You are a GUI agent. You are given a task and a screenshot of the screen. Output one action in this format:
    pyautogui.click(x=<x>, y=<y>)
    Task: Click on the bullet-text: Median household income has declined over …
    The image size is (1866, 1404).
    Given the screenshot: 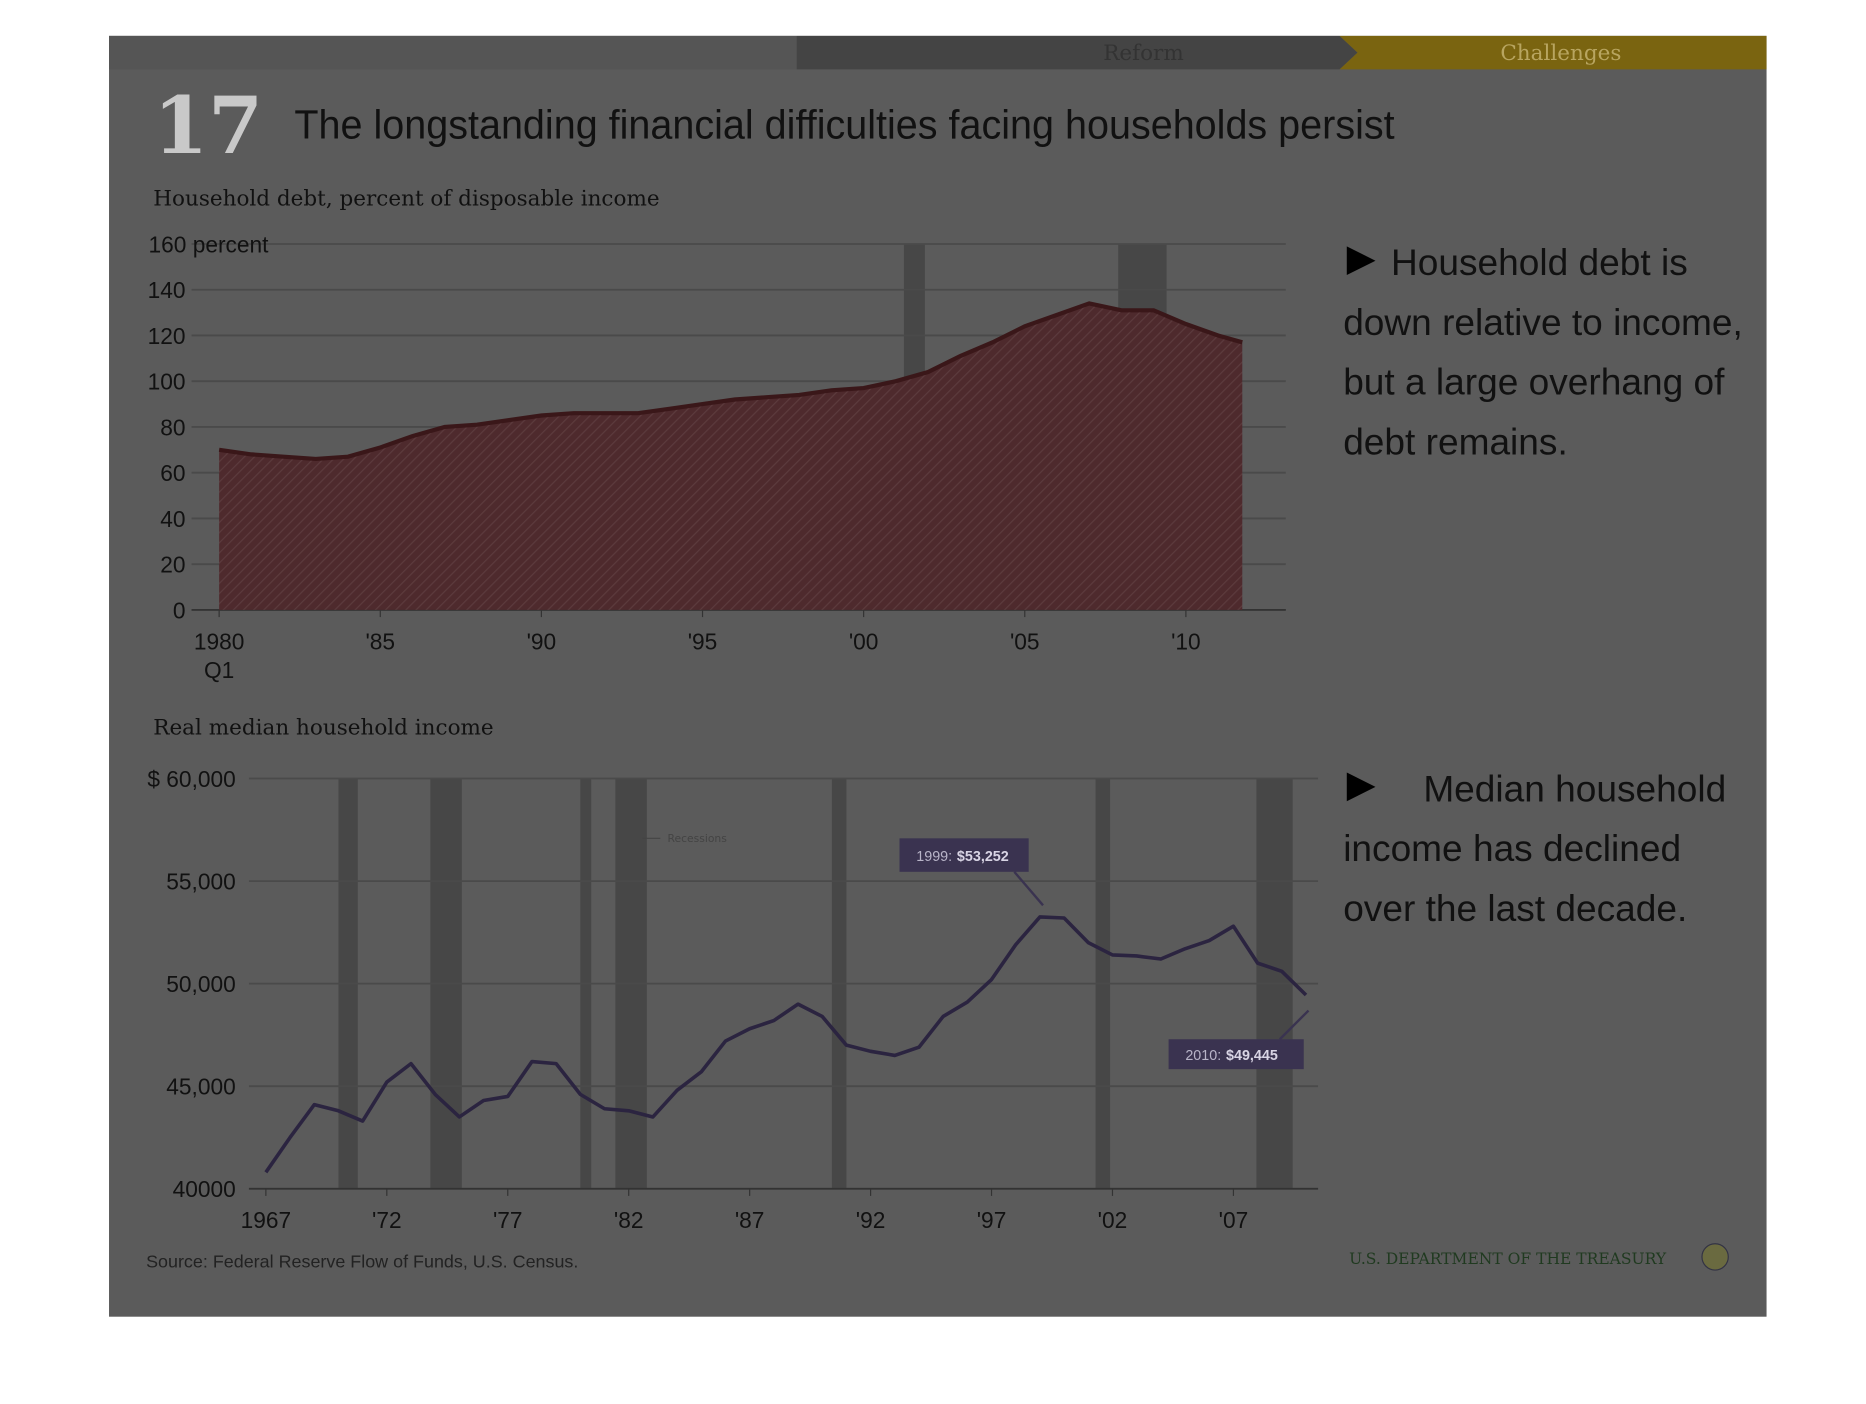 What is the action you would take?
    pyautogui.click(x=1534, y=848)
    